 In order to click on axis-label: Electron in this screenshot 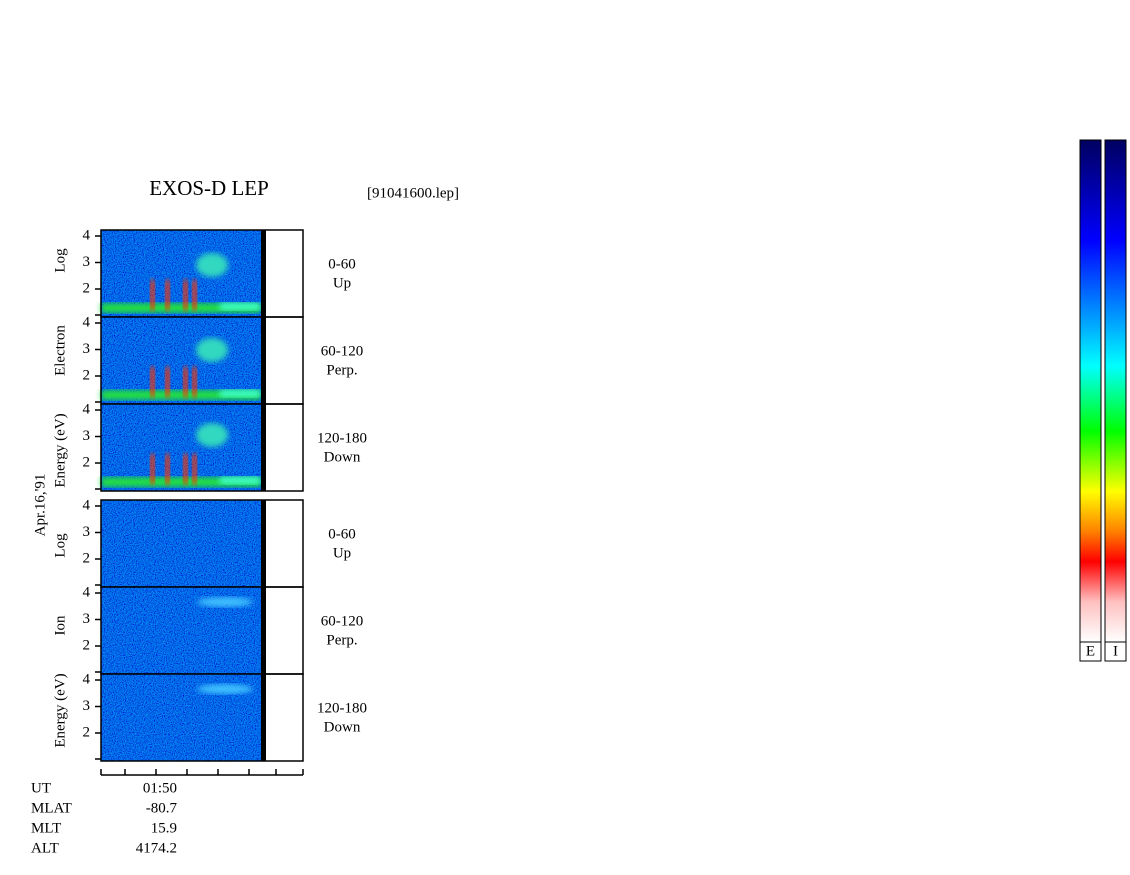, I will do `click(60, 350)`.